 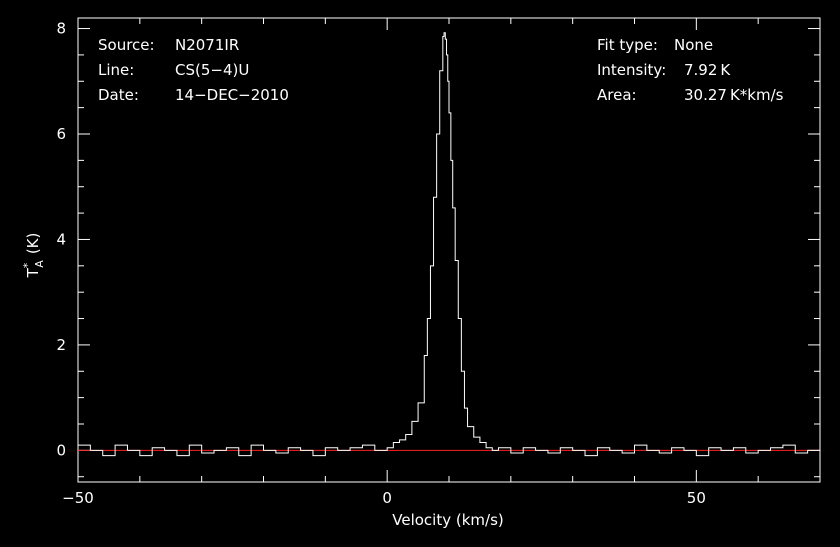 What do you see at coordinates (33, 272) in the screenshot?
I see `y-axis-label-main: T` at bounding box center [33, 272].